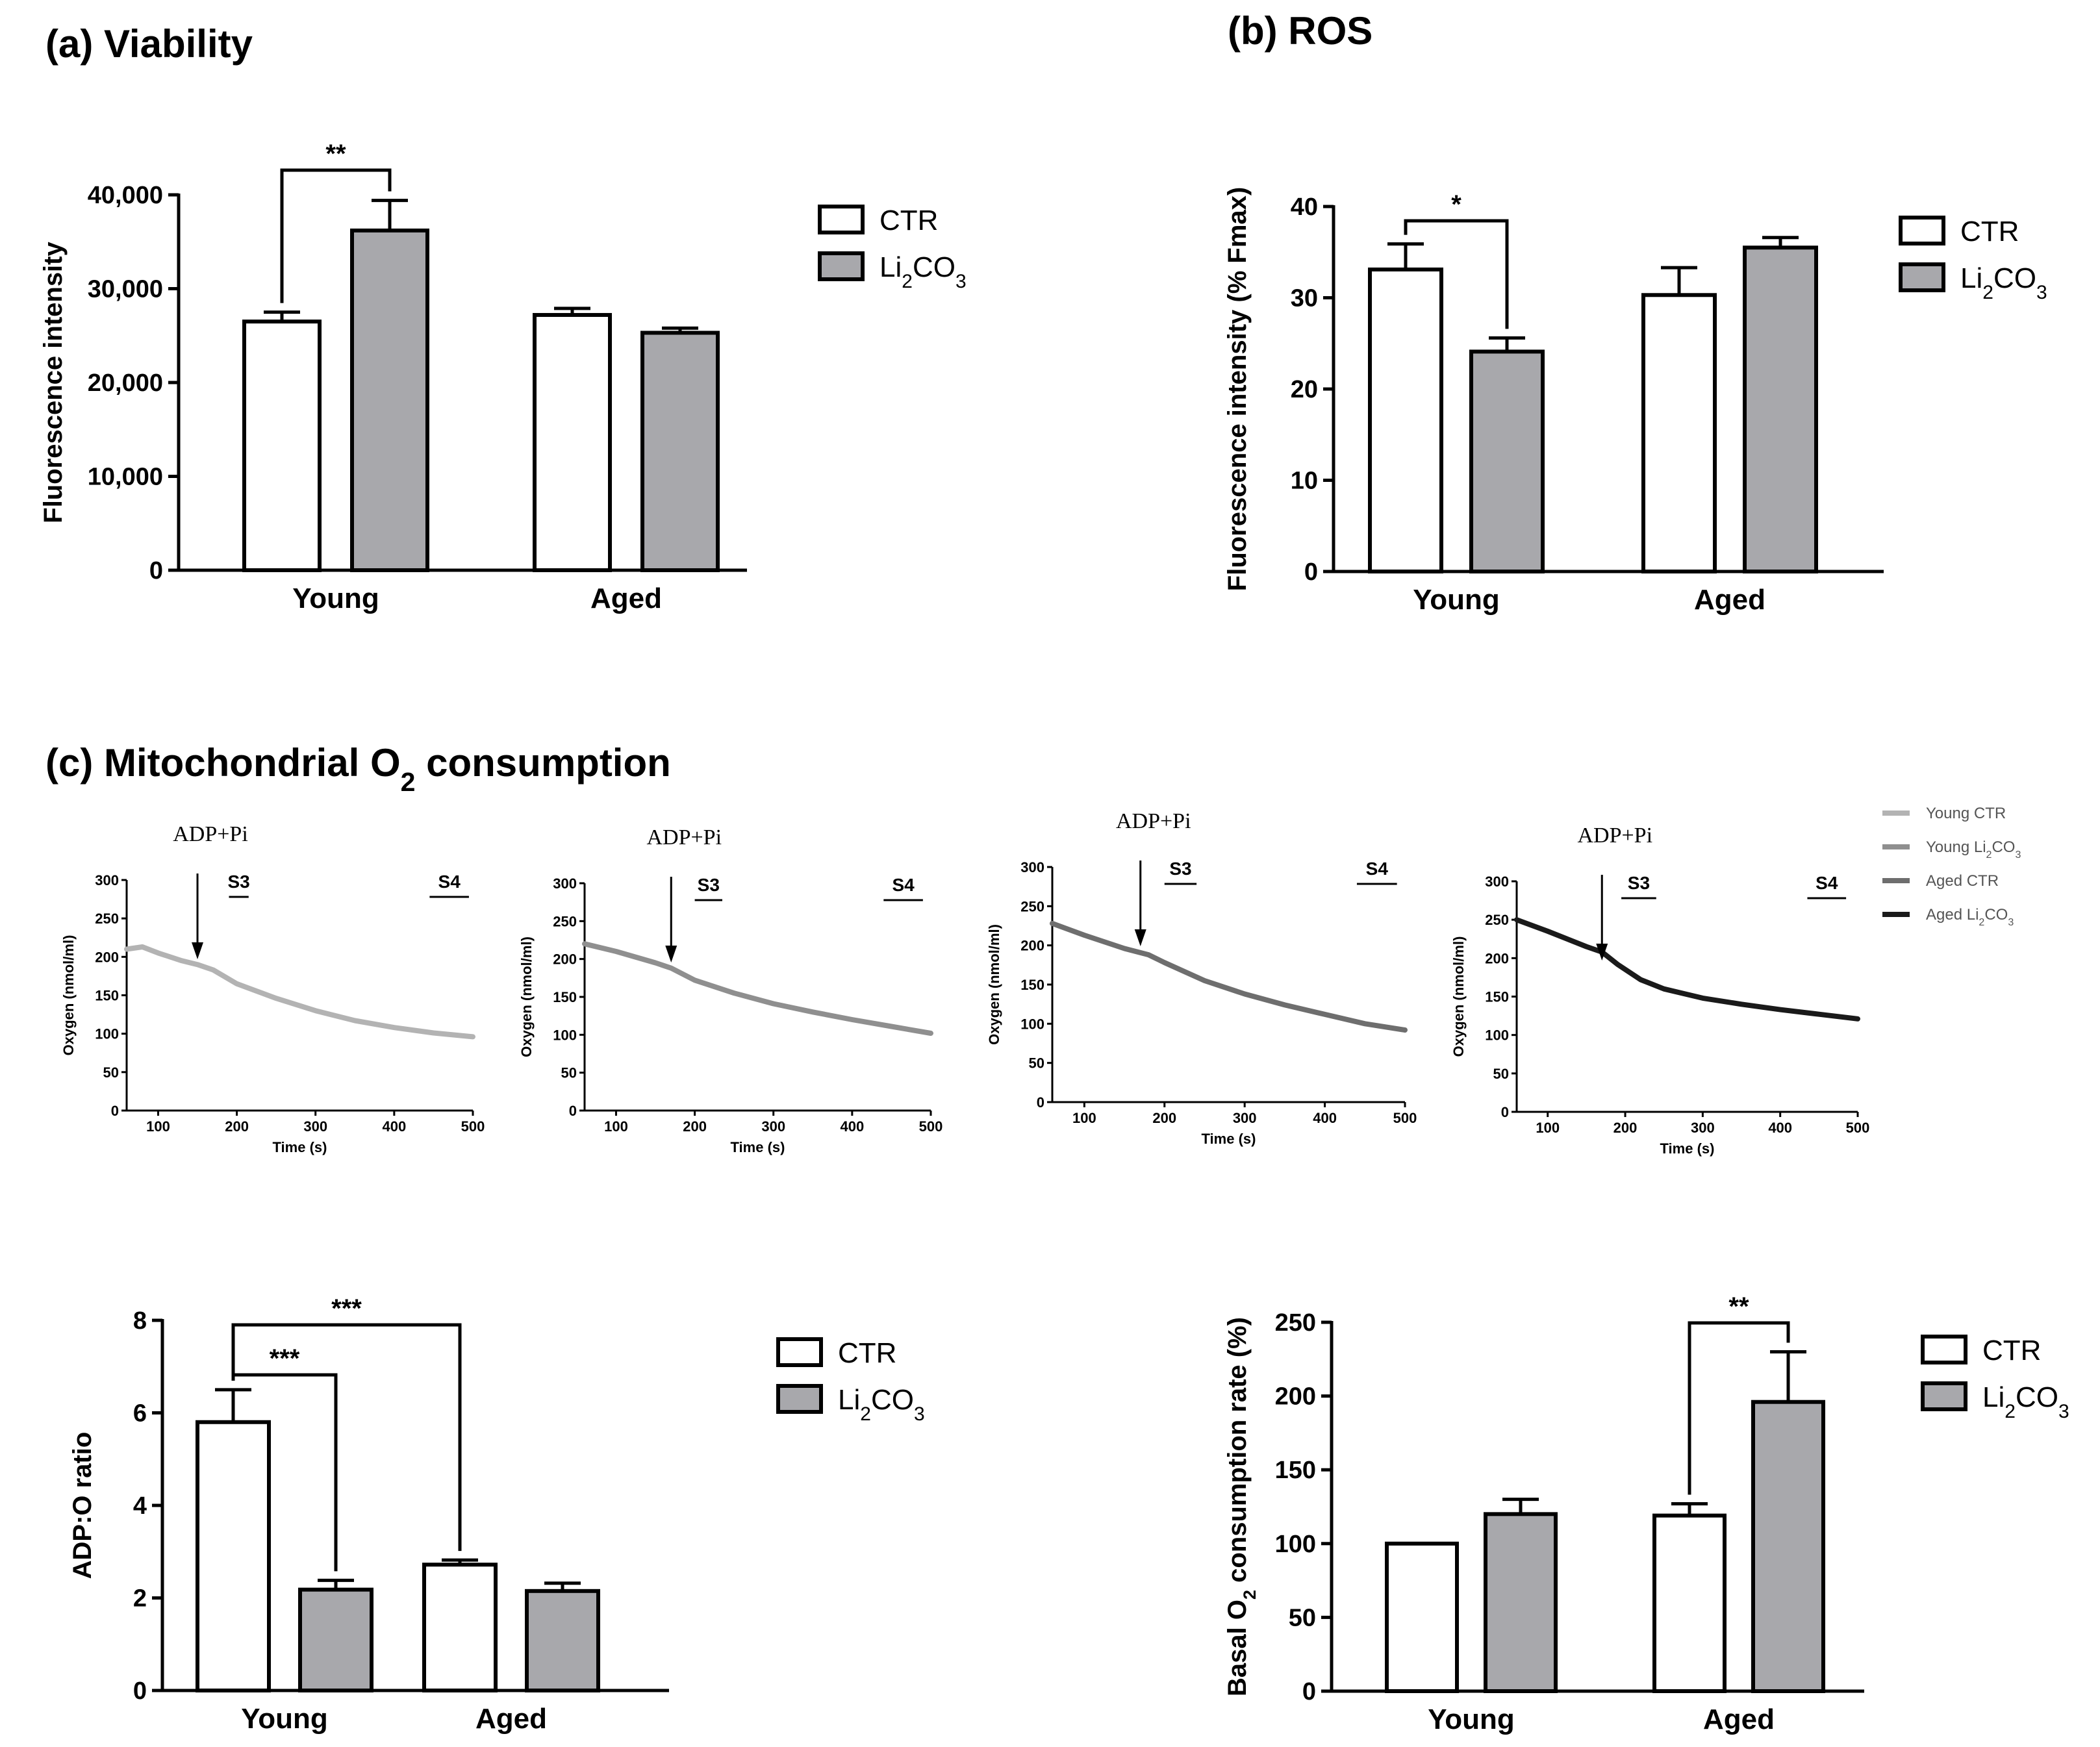 Image resolution: width=2100 pixels, height=1747 pixels. Describe the element at coordinates (1295, 1323) in the screenshot. I see `y-tick-label: 250` at that location.